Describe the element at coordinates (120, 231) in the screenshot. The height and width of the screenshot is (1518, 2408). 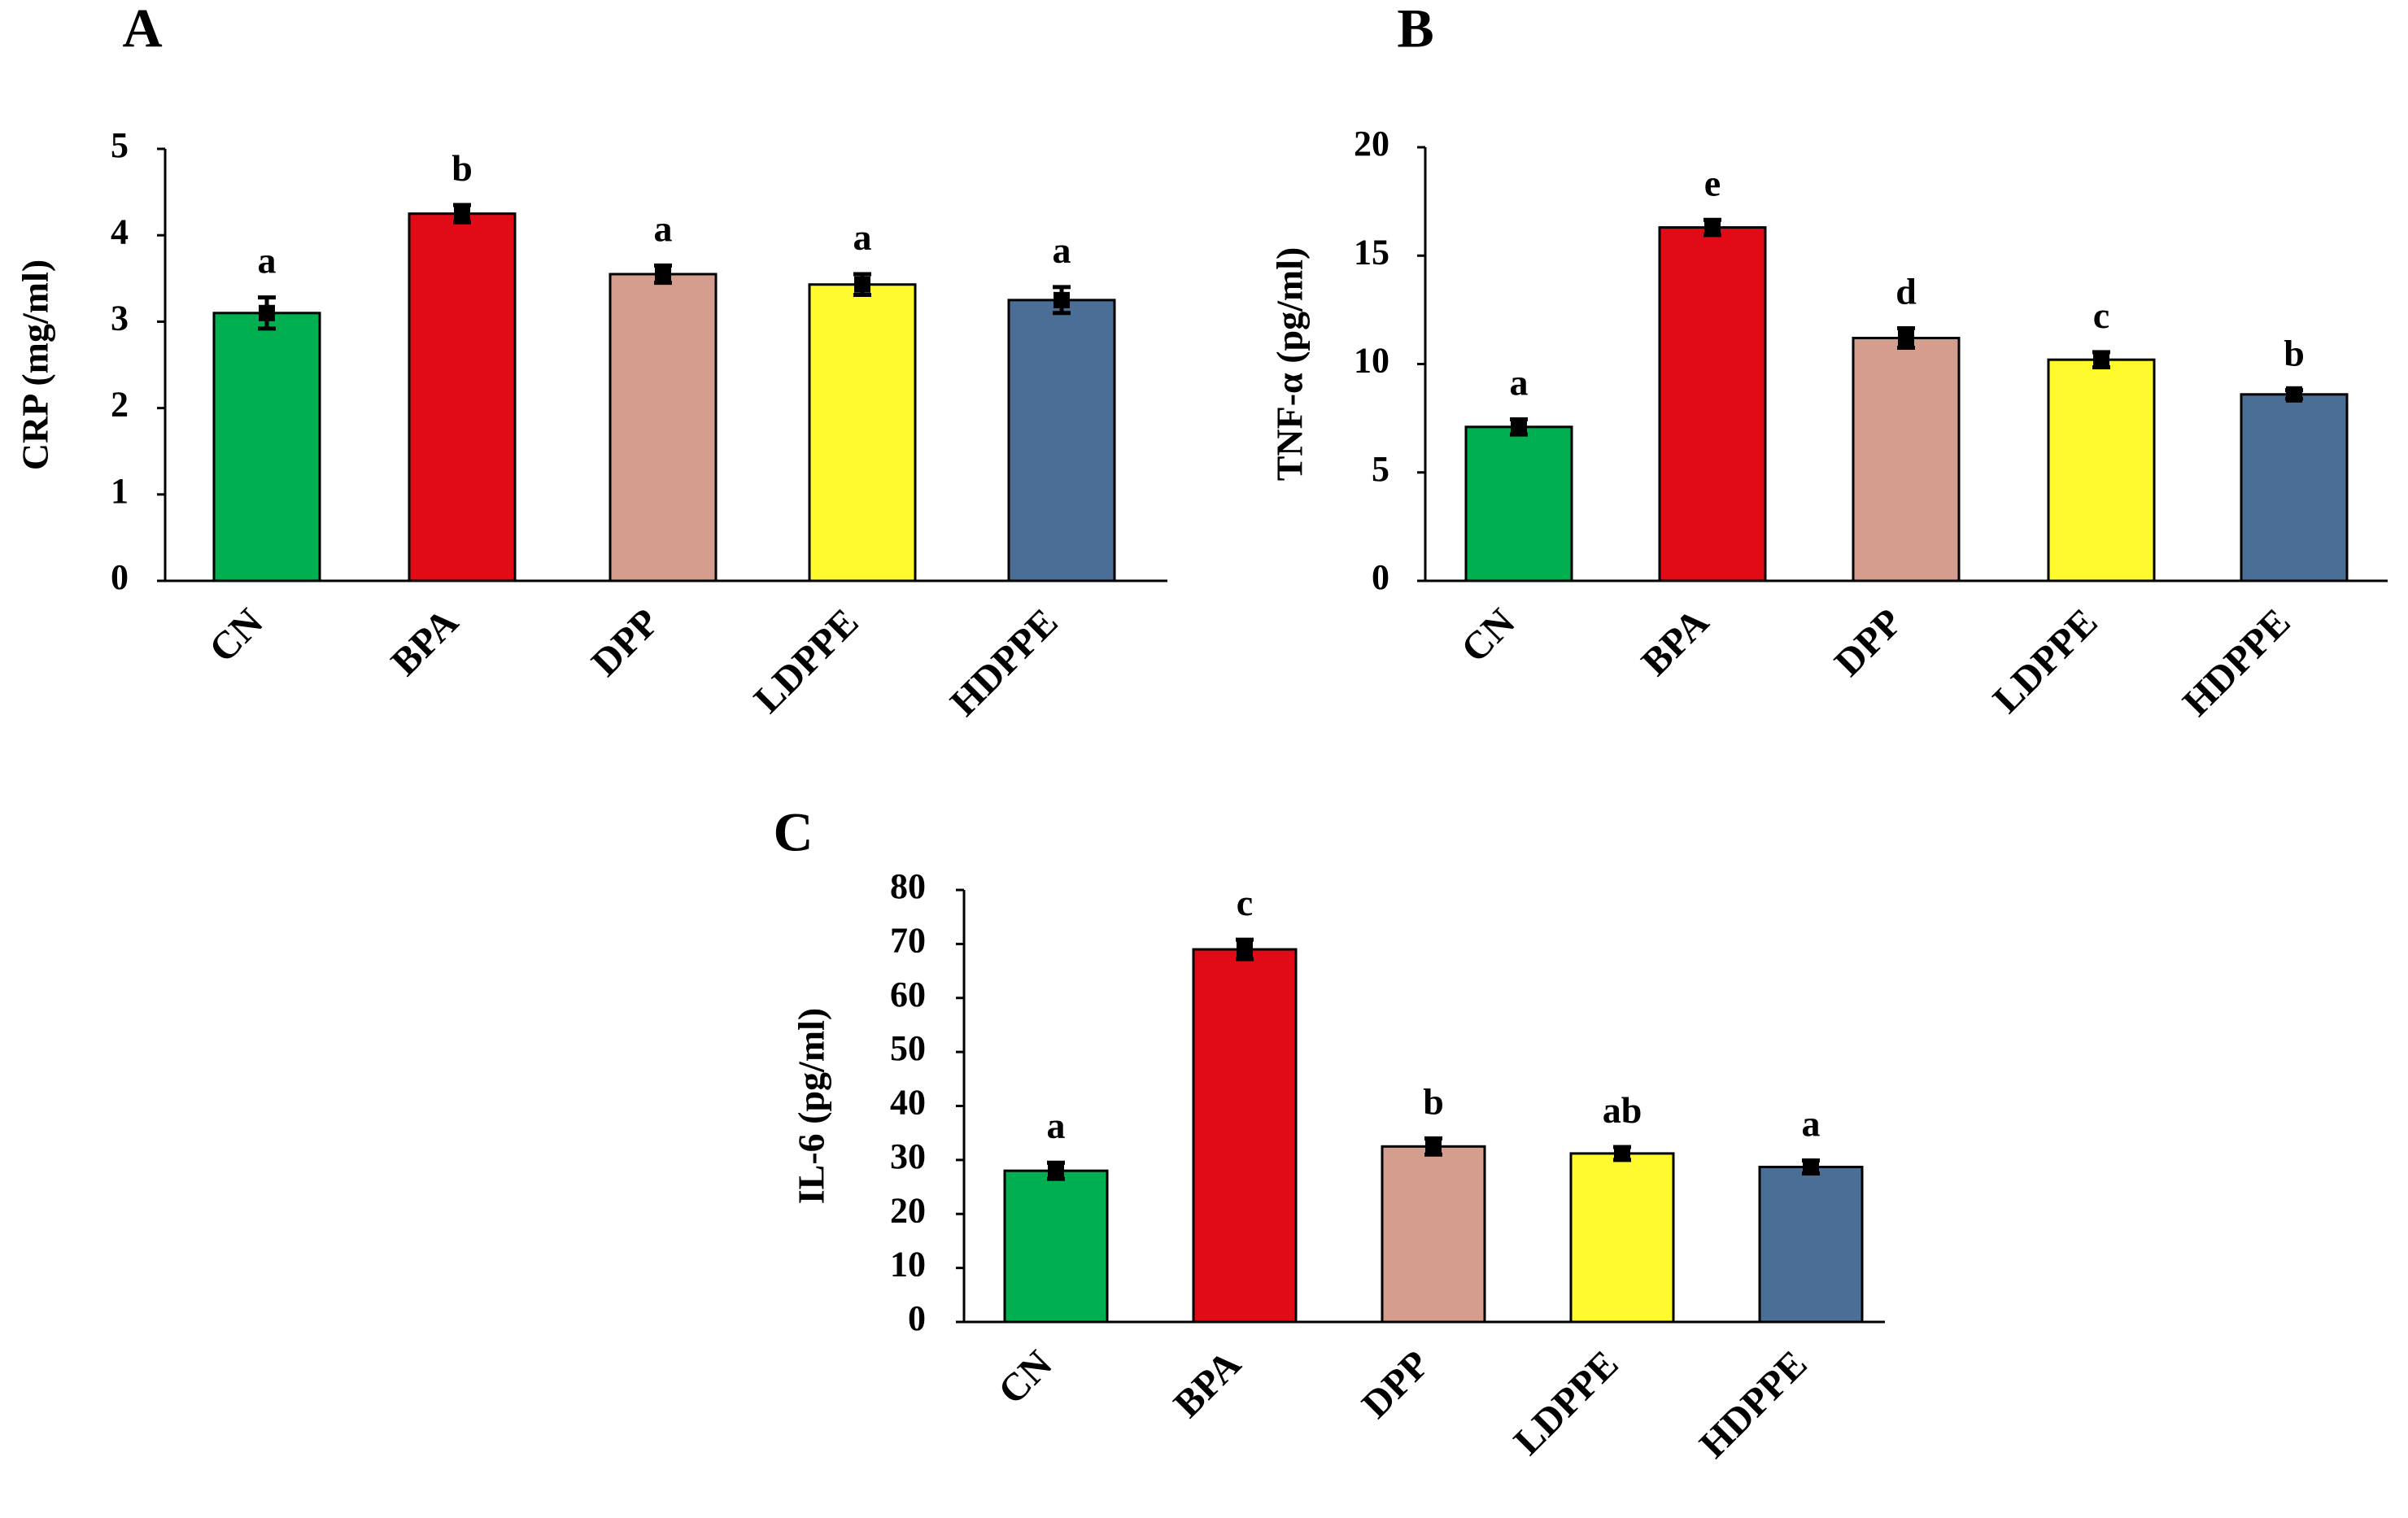
I see `y-tick-label: 4` at that location.